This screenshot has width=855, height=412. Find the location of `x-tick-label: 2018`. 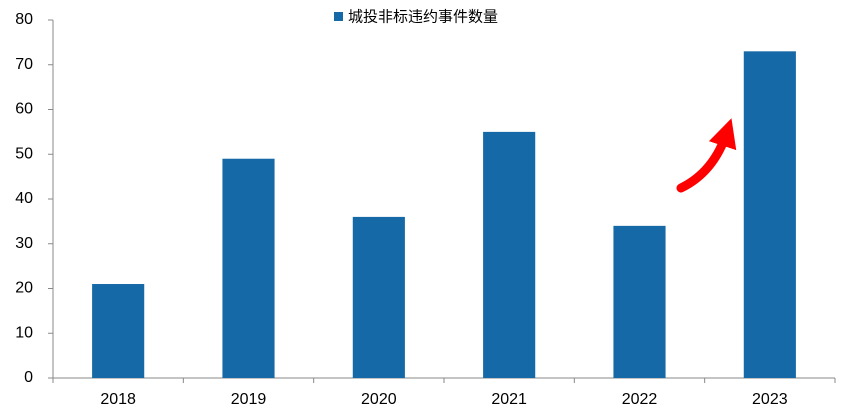

x-tick-label: 2018 is located at coordinates (118, 399).